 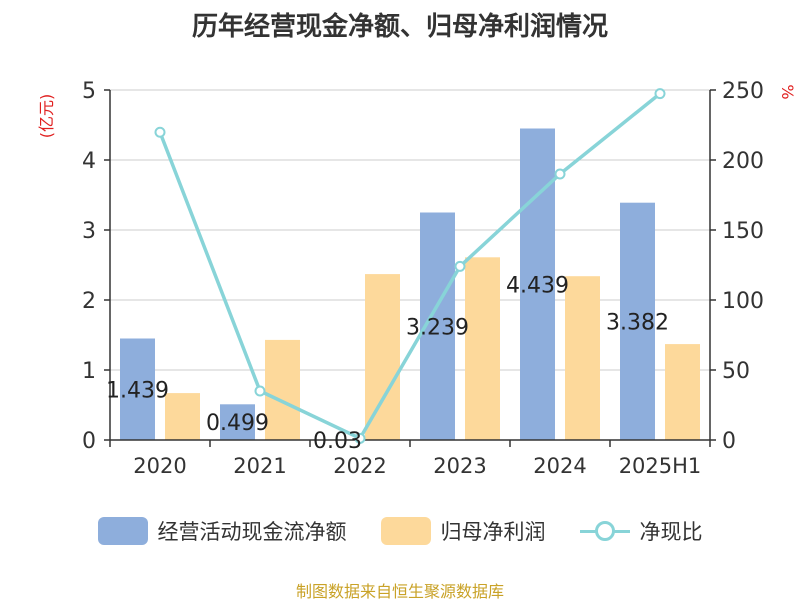 What do you see at coordinates (122, 531) in the screenshot?
I see `legend-swatch-cashflow` at bounding box center [122, 531].